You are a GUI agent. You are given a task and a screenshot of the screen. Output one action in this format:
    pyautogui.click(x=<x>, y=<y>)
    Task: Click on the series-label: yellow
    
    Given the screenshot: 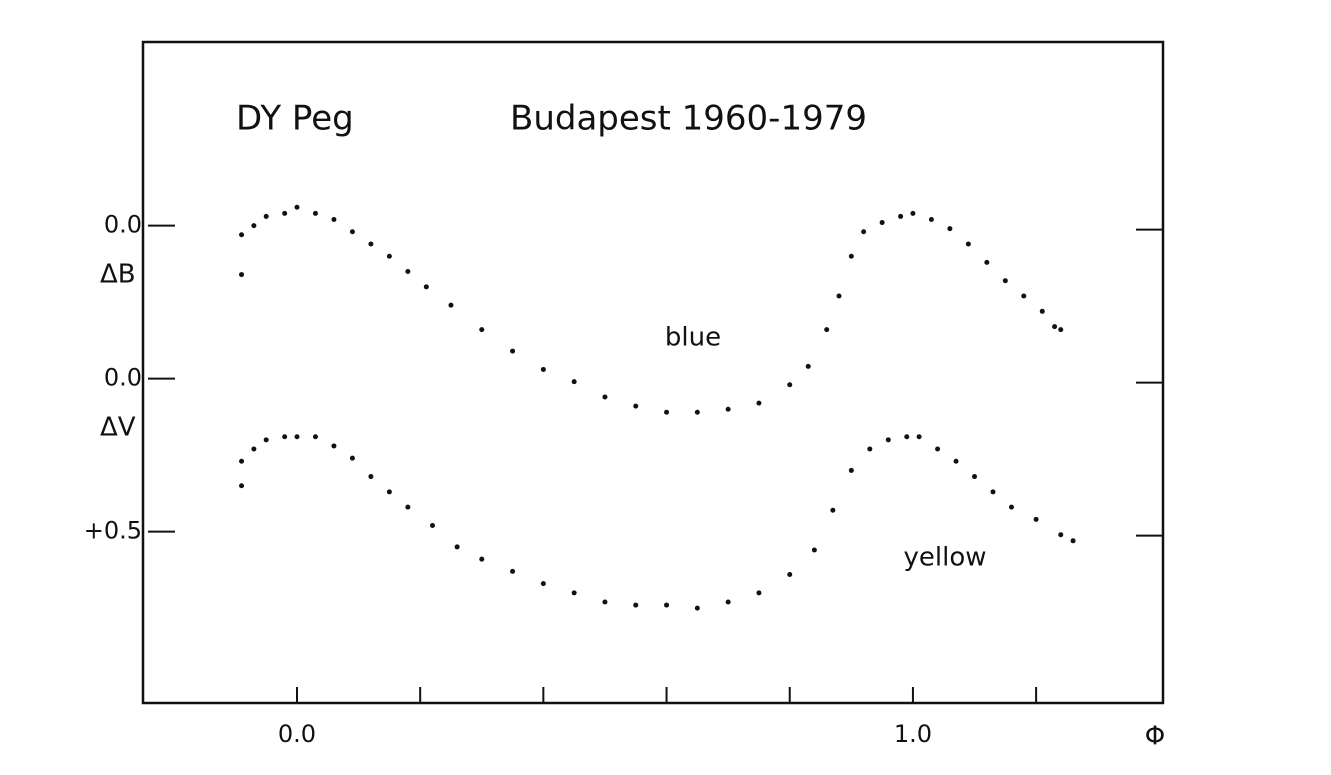 What is the action you would take?
    pyautogui.click(x=944, y=558)
    